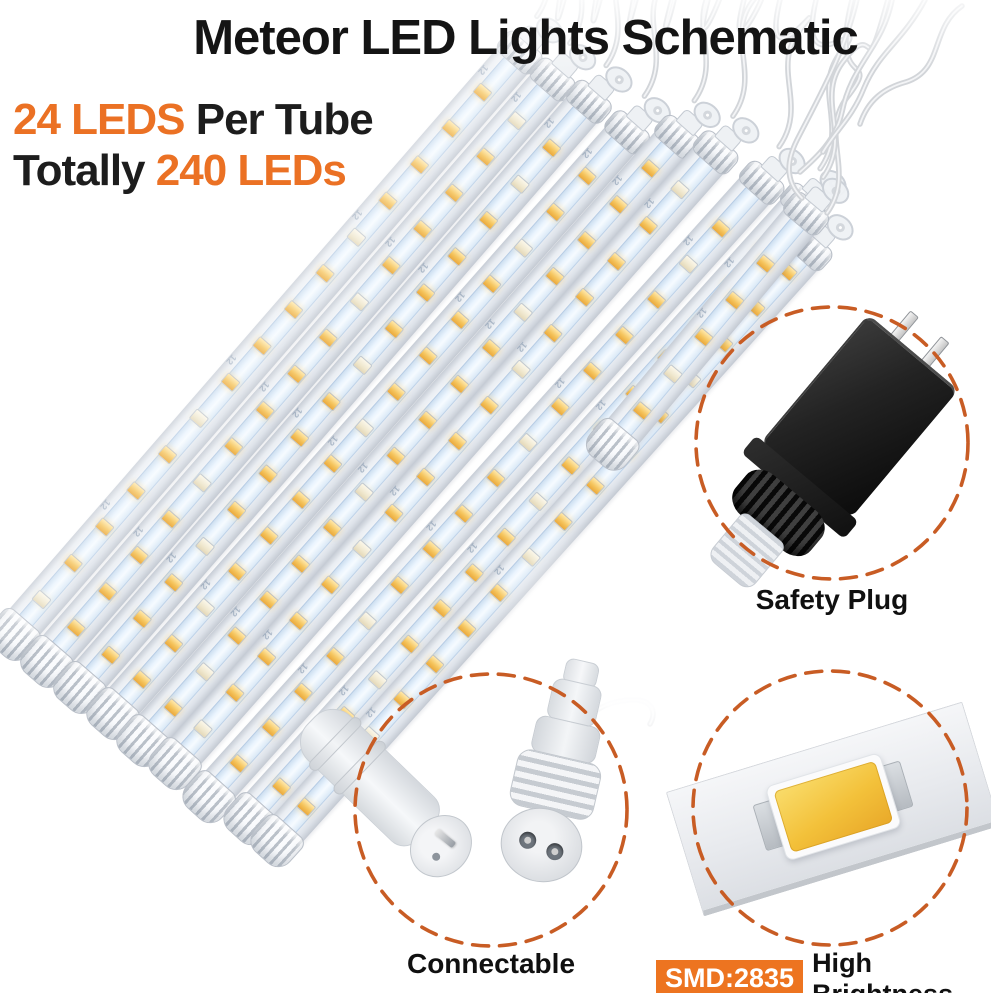 The image size is (991, 993). What do you see at coordinates (279, 119) in the screenshot?
I see `per-tube-text: Per Tube` at bounding box center [279, 119].